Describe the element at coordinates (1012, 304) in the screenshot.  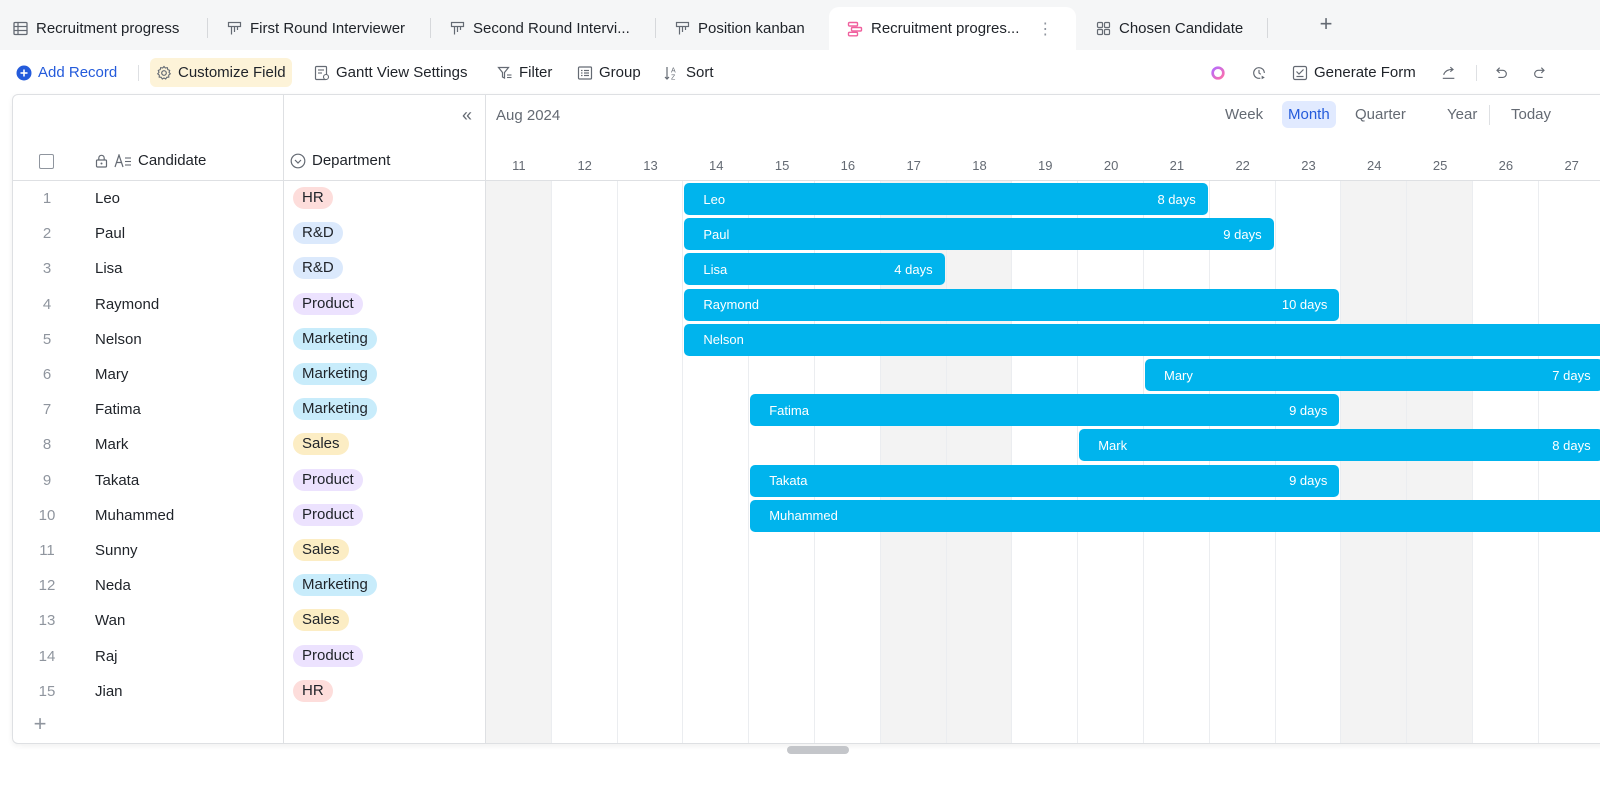
I see `gantt-bar: Raymond 10 days` at that location.